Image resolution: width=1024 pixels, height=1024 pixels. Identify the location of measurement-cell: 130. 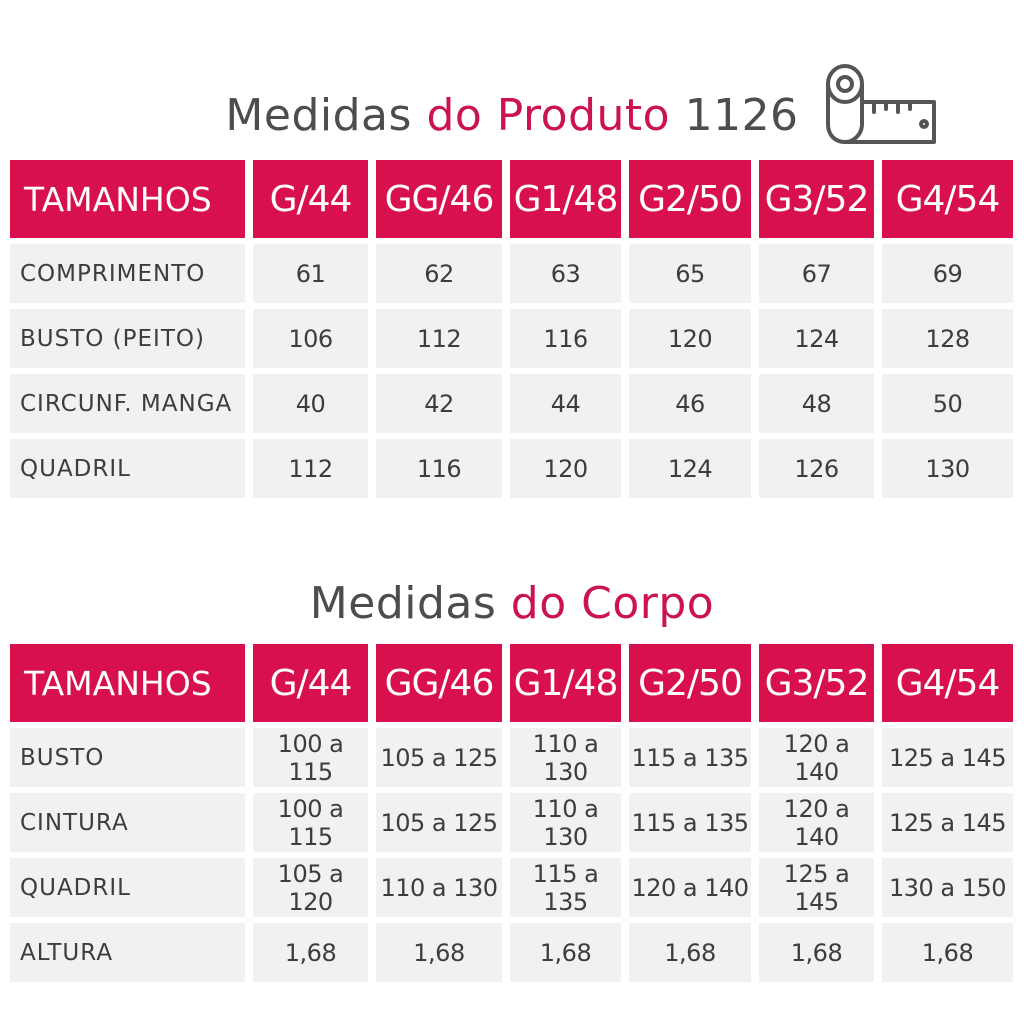
(947, 468).